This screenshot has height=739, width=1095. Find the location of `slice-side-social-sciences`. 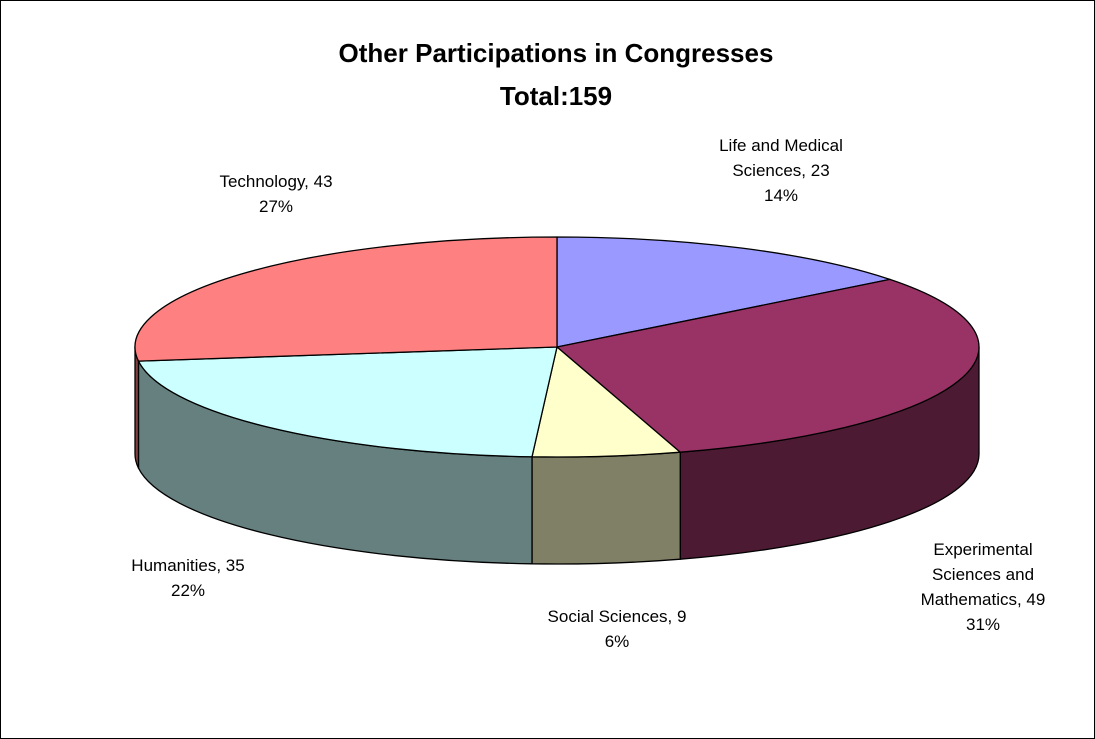

slice-side-social-sciences is located at coordinates (606, 508).